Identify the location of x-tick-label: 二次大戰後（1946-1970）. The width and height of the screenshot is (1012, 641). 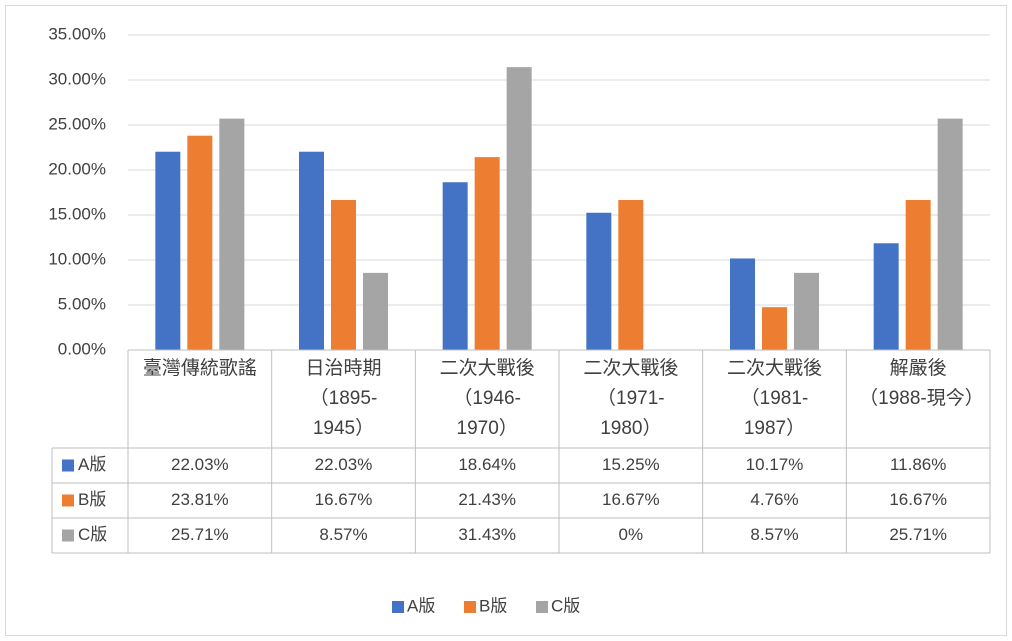
(487, 398).